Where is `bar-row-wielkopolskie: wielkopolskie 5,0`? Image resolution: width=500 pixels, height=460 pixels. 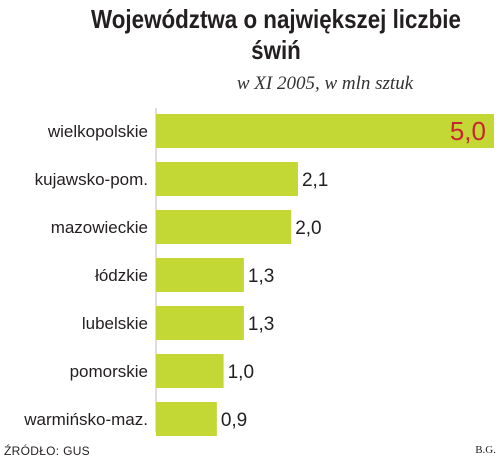 bar-row-wielkopolskie: wielkopolskie 5,0 is located at coordinates (270, 131).